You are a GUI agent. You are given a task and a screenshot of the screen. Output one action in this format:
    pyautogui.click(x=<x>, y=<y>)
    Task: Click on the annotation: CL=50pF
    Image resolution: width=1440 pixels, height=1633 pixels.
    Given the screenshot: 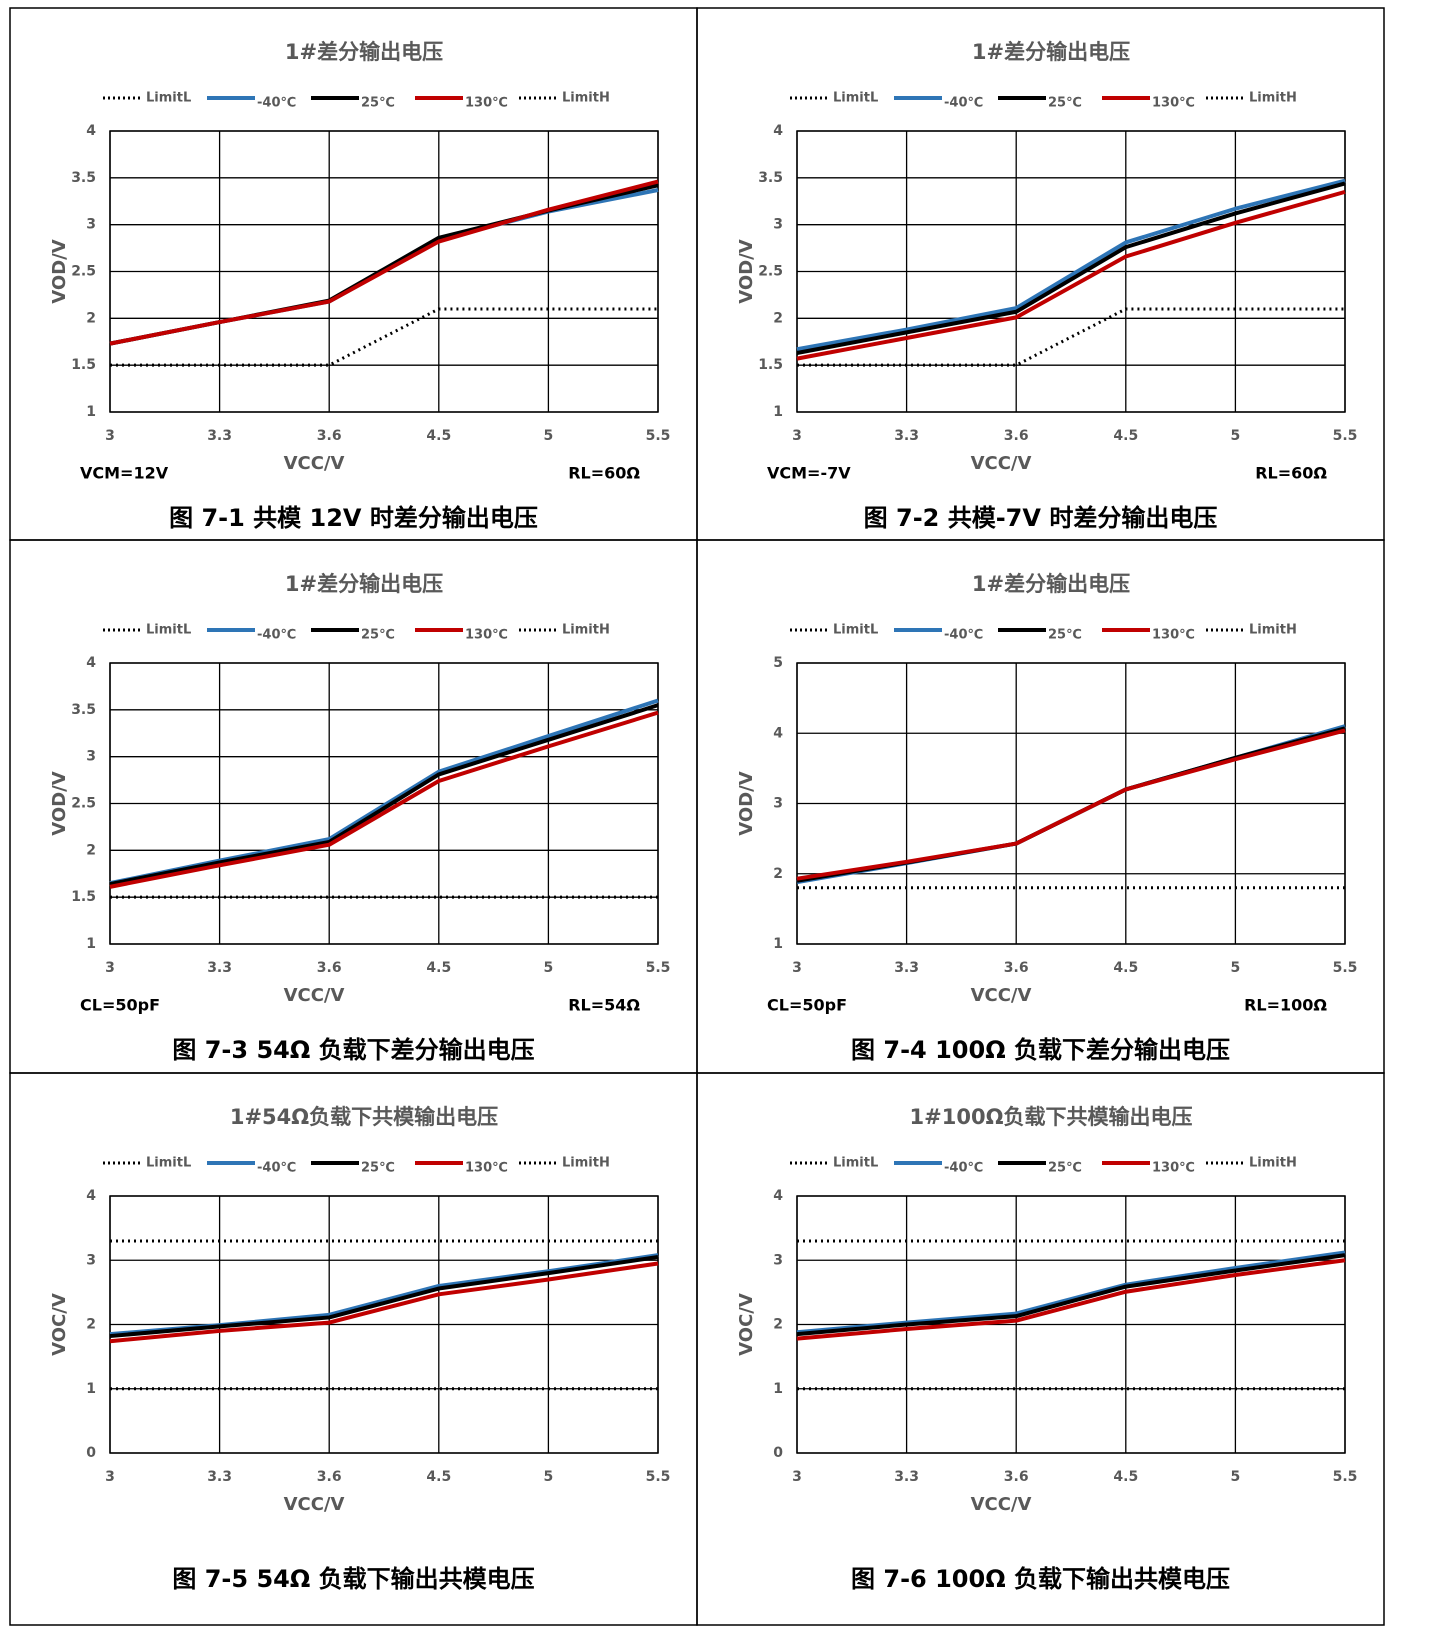 What is the action you would take?
    pyautogui.click(x=807, y=1005)
    